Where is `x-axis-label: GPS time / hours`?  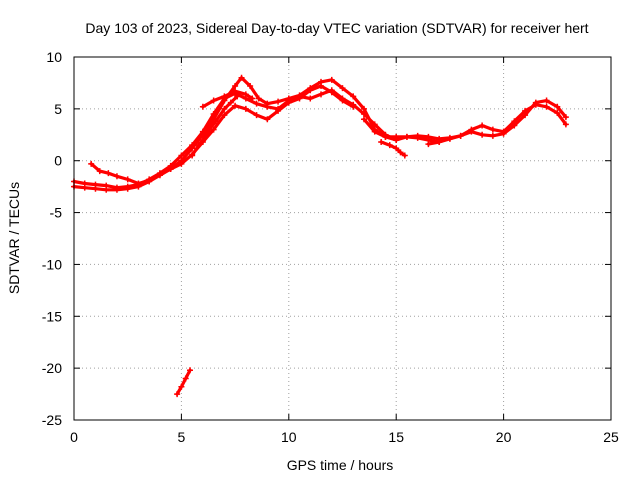 x-axis-label: GPS time / hours is located at coordinates (340, 465).